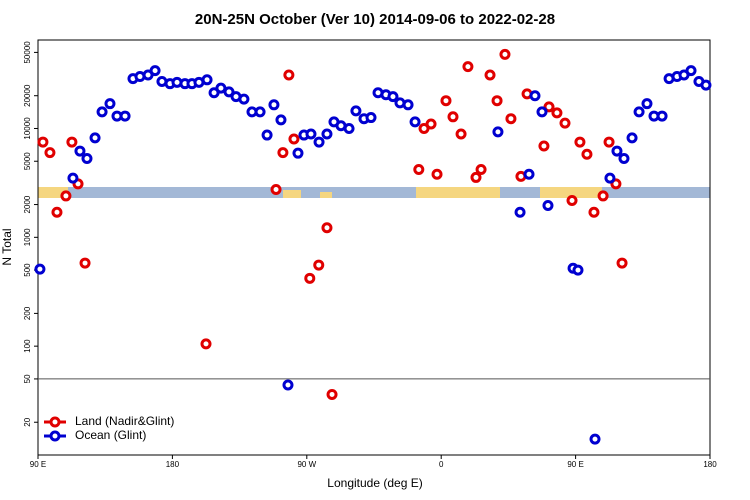  What do you see at coordinates (27, 237) in the screenshot?
I see `y-tick-label: 1000` at bounding box center [27, 237].